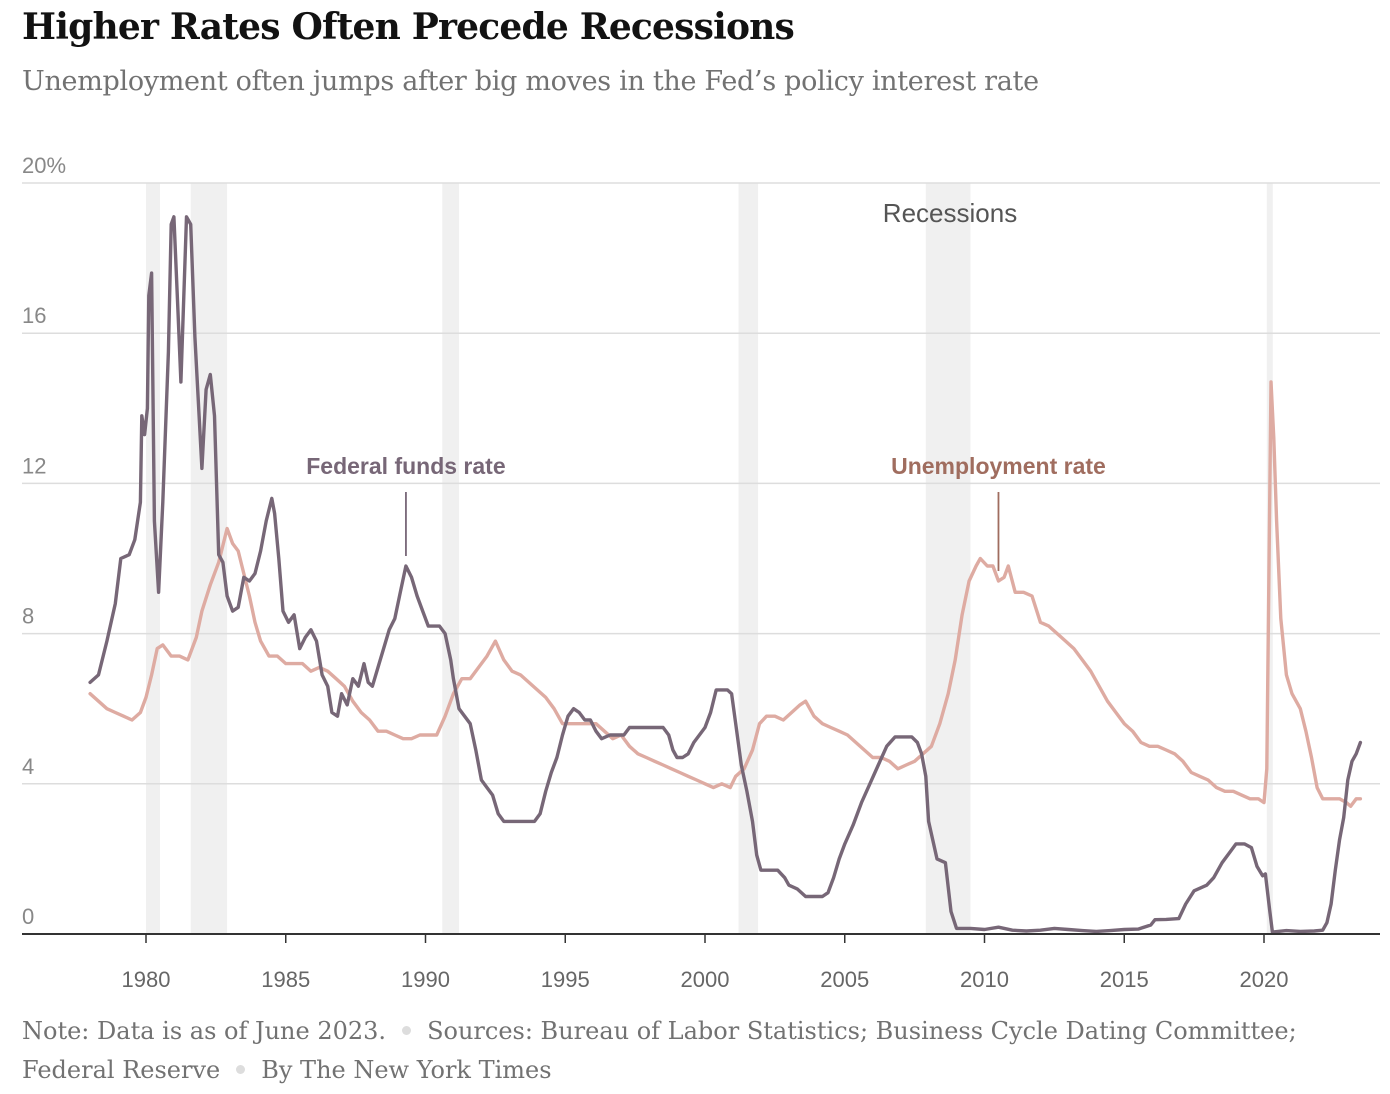 The image size is (1390, 1094). Describe the element at coordinates (1264, 979) in the screenshot. I see `x-tick-label: 2020` at that location.